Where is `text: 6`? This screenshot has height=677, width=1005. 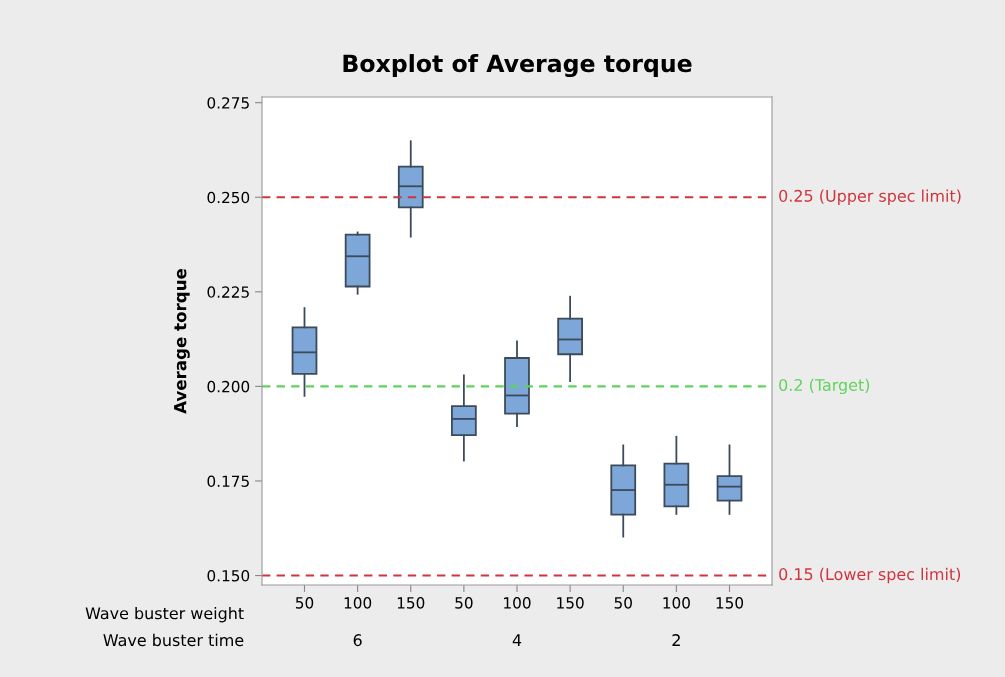 text: 6 is located at coordinates (357, 640).